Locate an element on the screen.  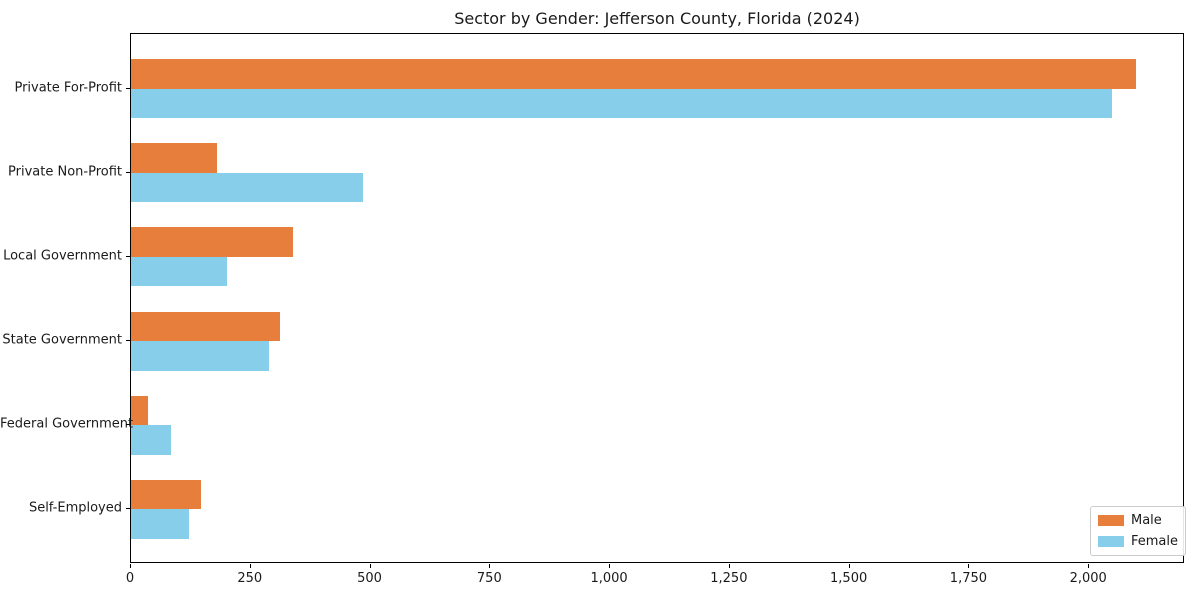
legend-item-female: Female is located at coordinates (1138, 541).